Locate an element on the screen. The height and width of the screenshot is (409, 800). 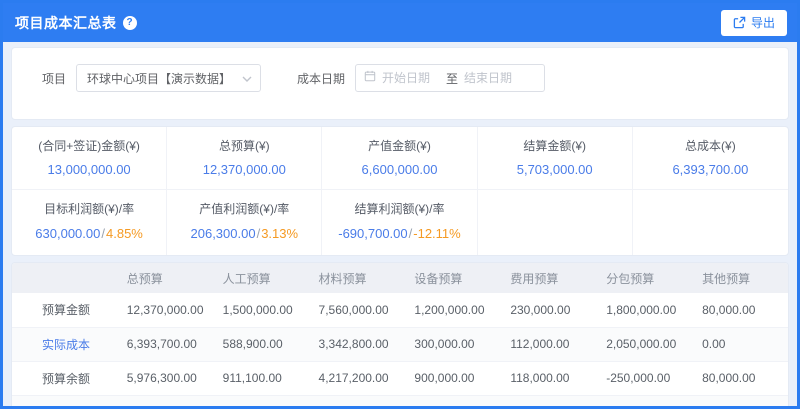
summary-card-rate: 3.13% is located at coordinates (280, 233).